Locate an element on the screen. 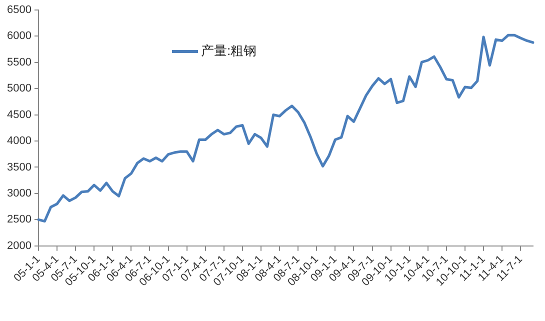 The width and height of the screenshot is (545, 321). y-tick-label: 4500 is located at coordinates (19, 114).